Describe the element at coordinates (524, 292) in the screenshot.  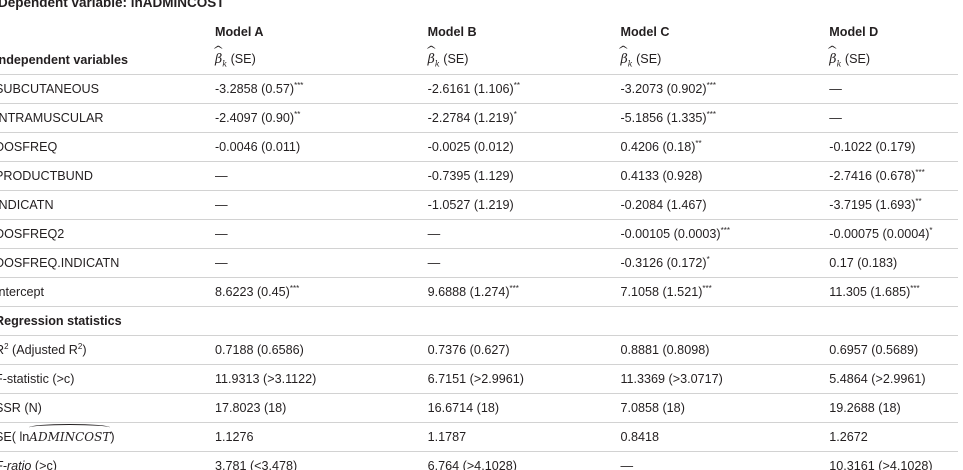
I see `coef-cell: 9.6888 (1.274)***` at that location.